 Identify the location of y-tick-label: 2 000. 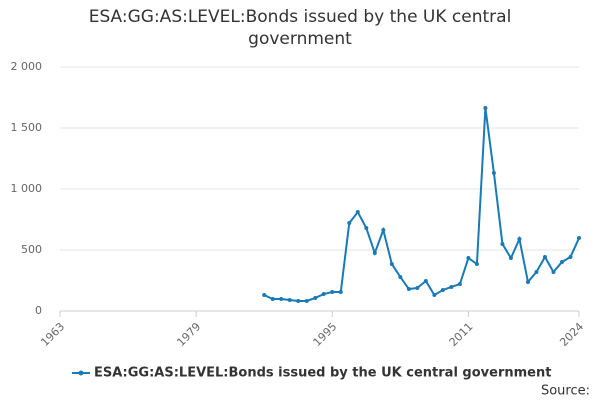
(27, 66).